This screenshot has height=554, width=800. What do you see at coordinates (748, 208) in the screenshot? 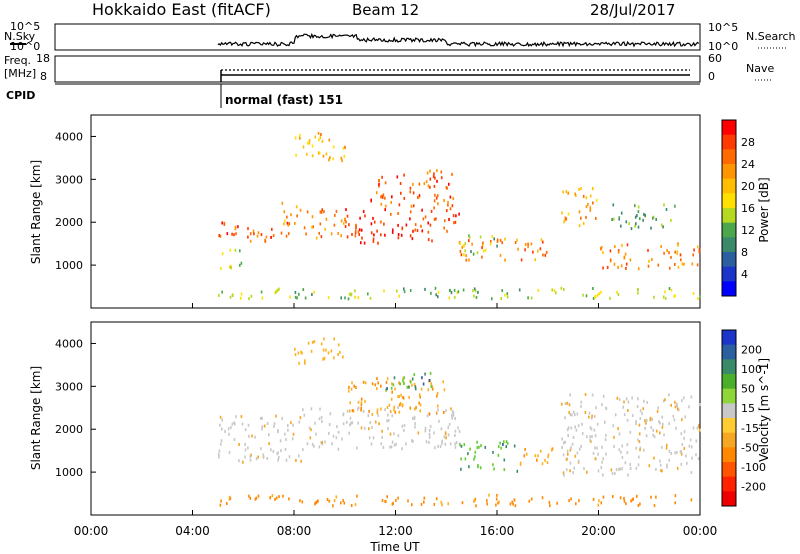
I see `colorbar-tick-label: 16` at bounding box center [748, 208].